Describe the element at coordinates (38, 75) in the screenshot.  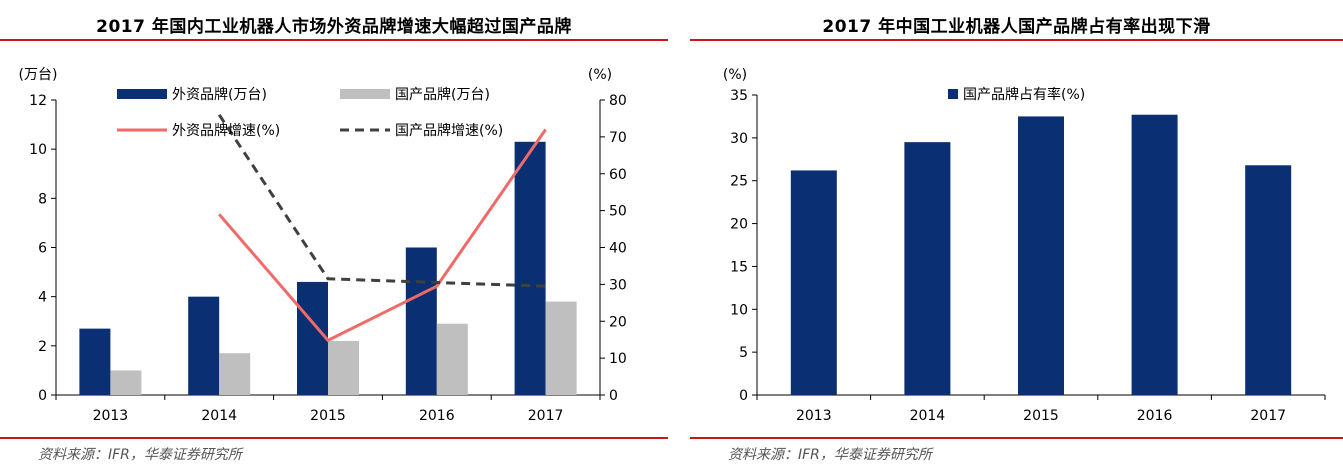
I see `y-axis-unit-left: (万台)` at that location.